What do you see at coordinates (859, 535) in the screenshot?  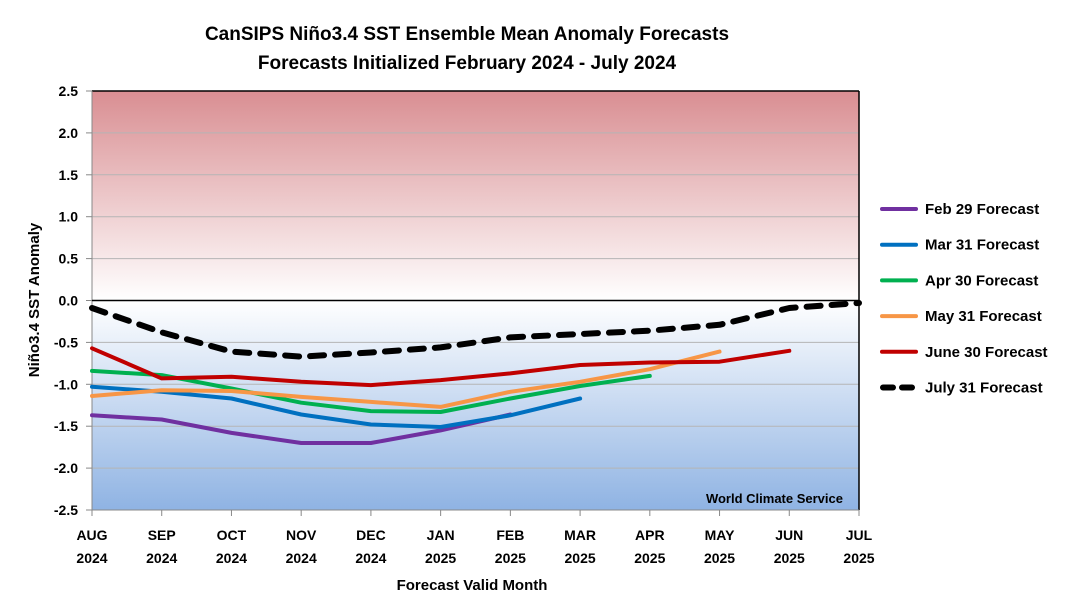 I see `x-tick-label-month: JUL` at bounding box center [859, 535].